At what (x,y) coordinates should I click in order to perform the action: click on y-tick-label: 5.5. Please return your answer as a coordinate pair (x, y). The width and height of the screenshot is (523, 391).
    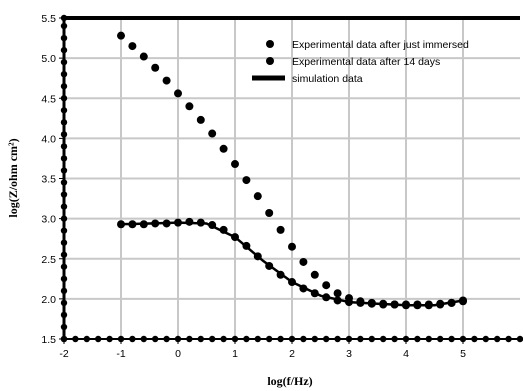
    Looking at the image, I should click on (48, 19).